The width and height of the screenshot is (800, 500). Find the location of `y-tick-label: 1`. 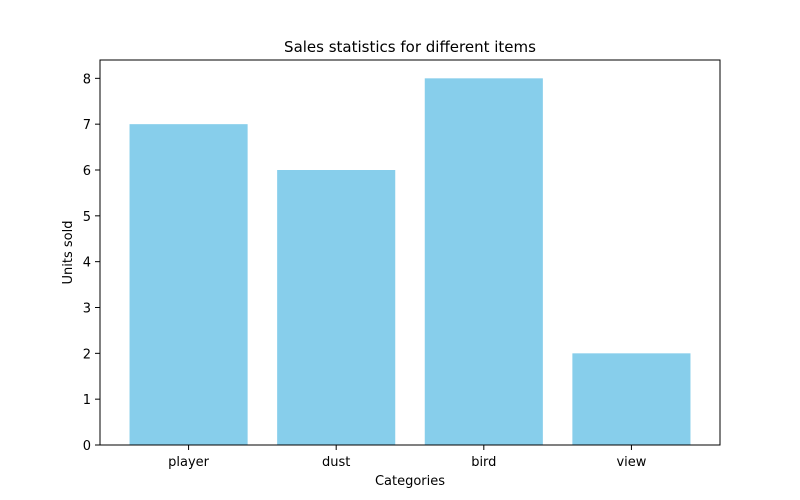

y-tick-label: 1 is located at coordinates (87, 400).